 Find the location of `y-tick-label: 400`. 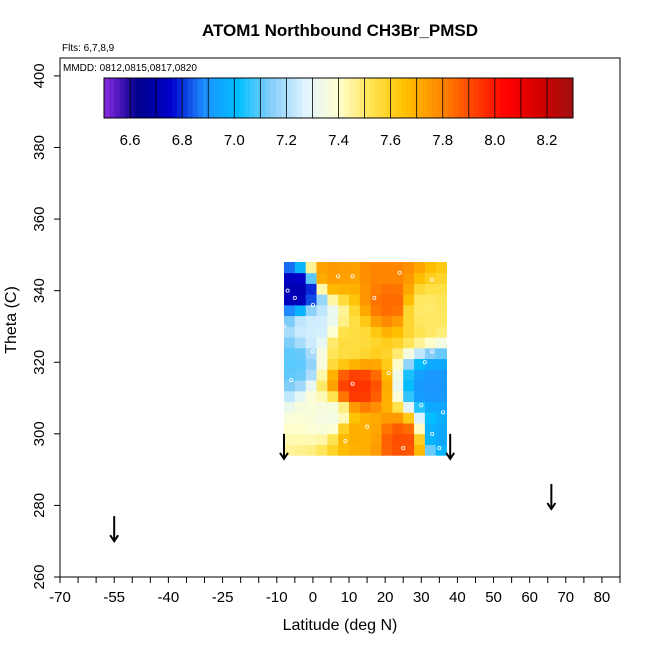

y-tick-label: 400 is located at coordinates (39, 75).